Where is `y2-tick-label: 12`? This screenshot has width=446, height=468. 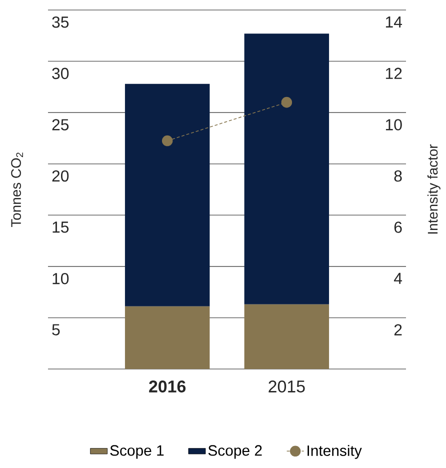
y2-tick-label: 12 is located at coordinates (394, 73).